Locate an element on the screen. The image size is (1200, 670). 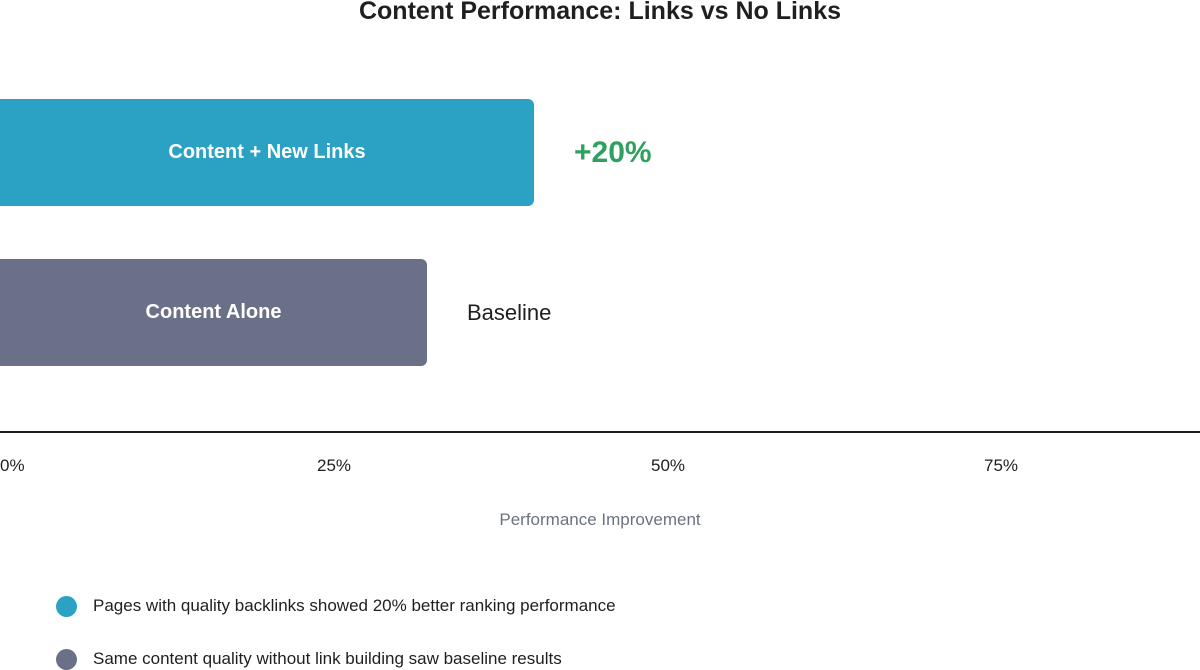
x-tick-label: 75% is located at coordinates (1001, 465).